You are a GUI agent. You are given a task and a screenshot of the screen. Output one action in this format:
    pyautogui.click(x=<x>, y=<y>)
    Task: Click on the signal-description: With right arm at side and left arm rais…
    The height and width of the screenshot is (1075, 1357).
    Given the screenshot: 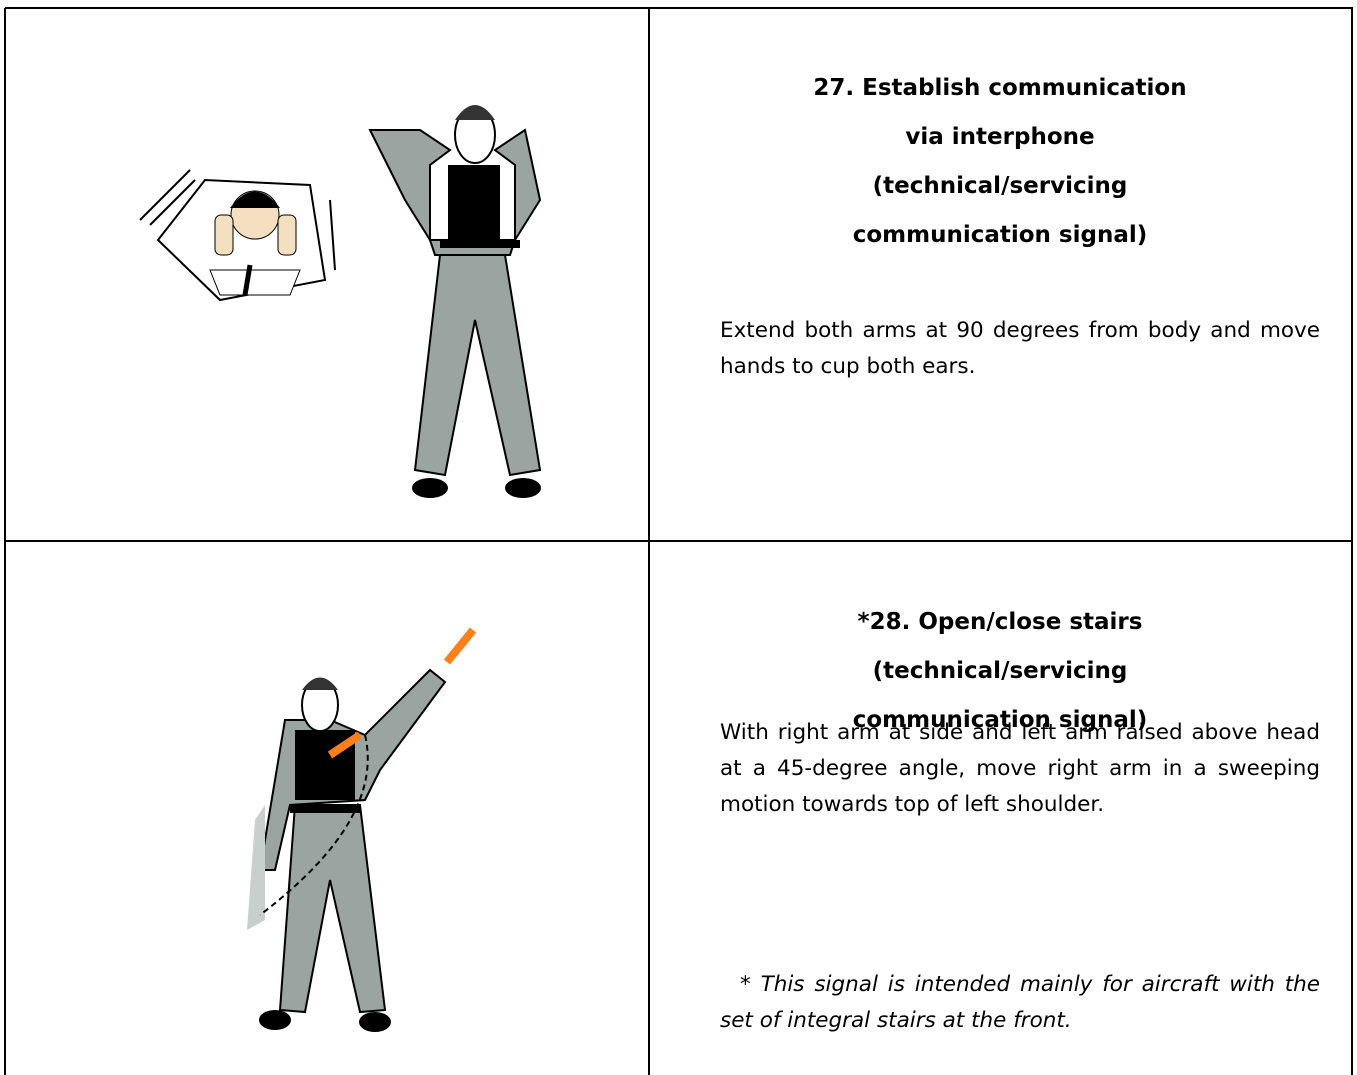 What is the action you would take?
    pyautogui.click(x=1020, y=768)
    